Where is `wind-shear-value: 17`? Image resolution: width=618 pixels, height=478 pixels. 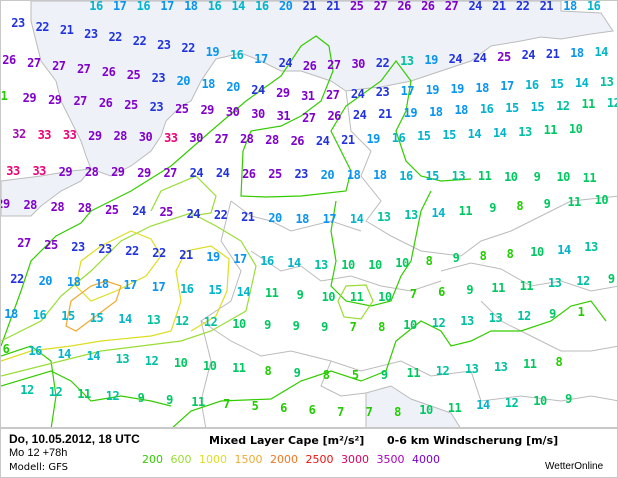
wind-shear-value: 17 is located at coordinates (119, 6).